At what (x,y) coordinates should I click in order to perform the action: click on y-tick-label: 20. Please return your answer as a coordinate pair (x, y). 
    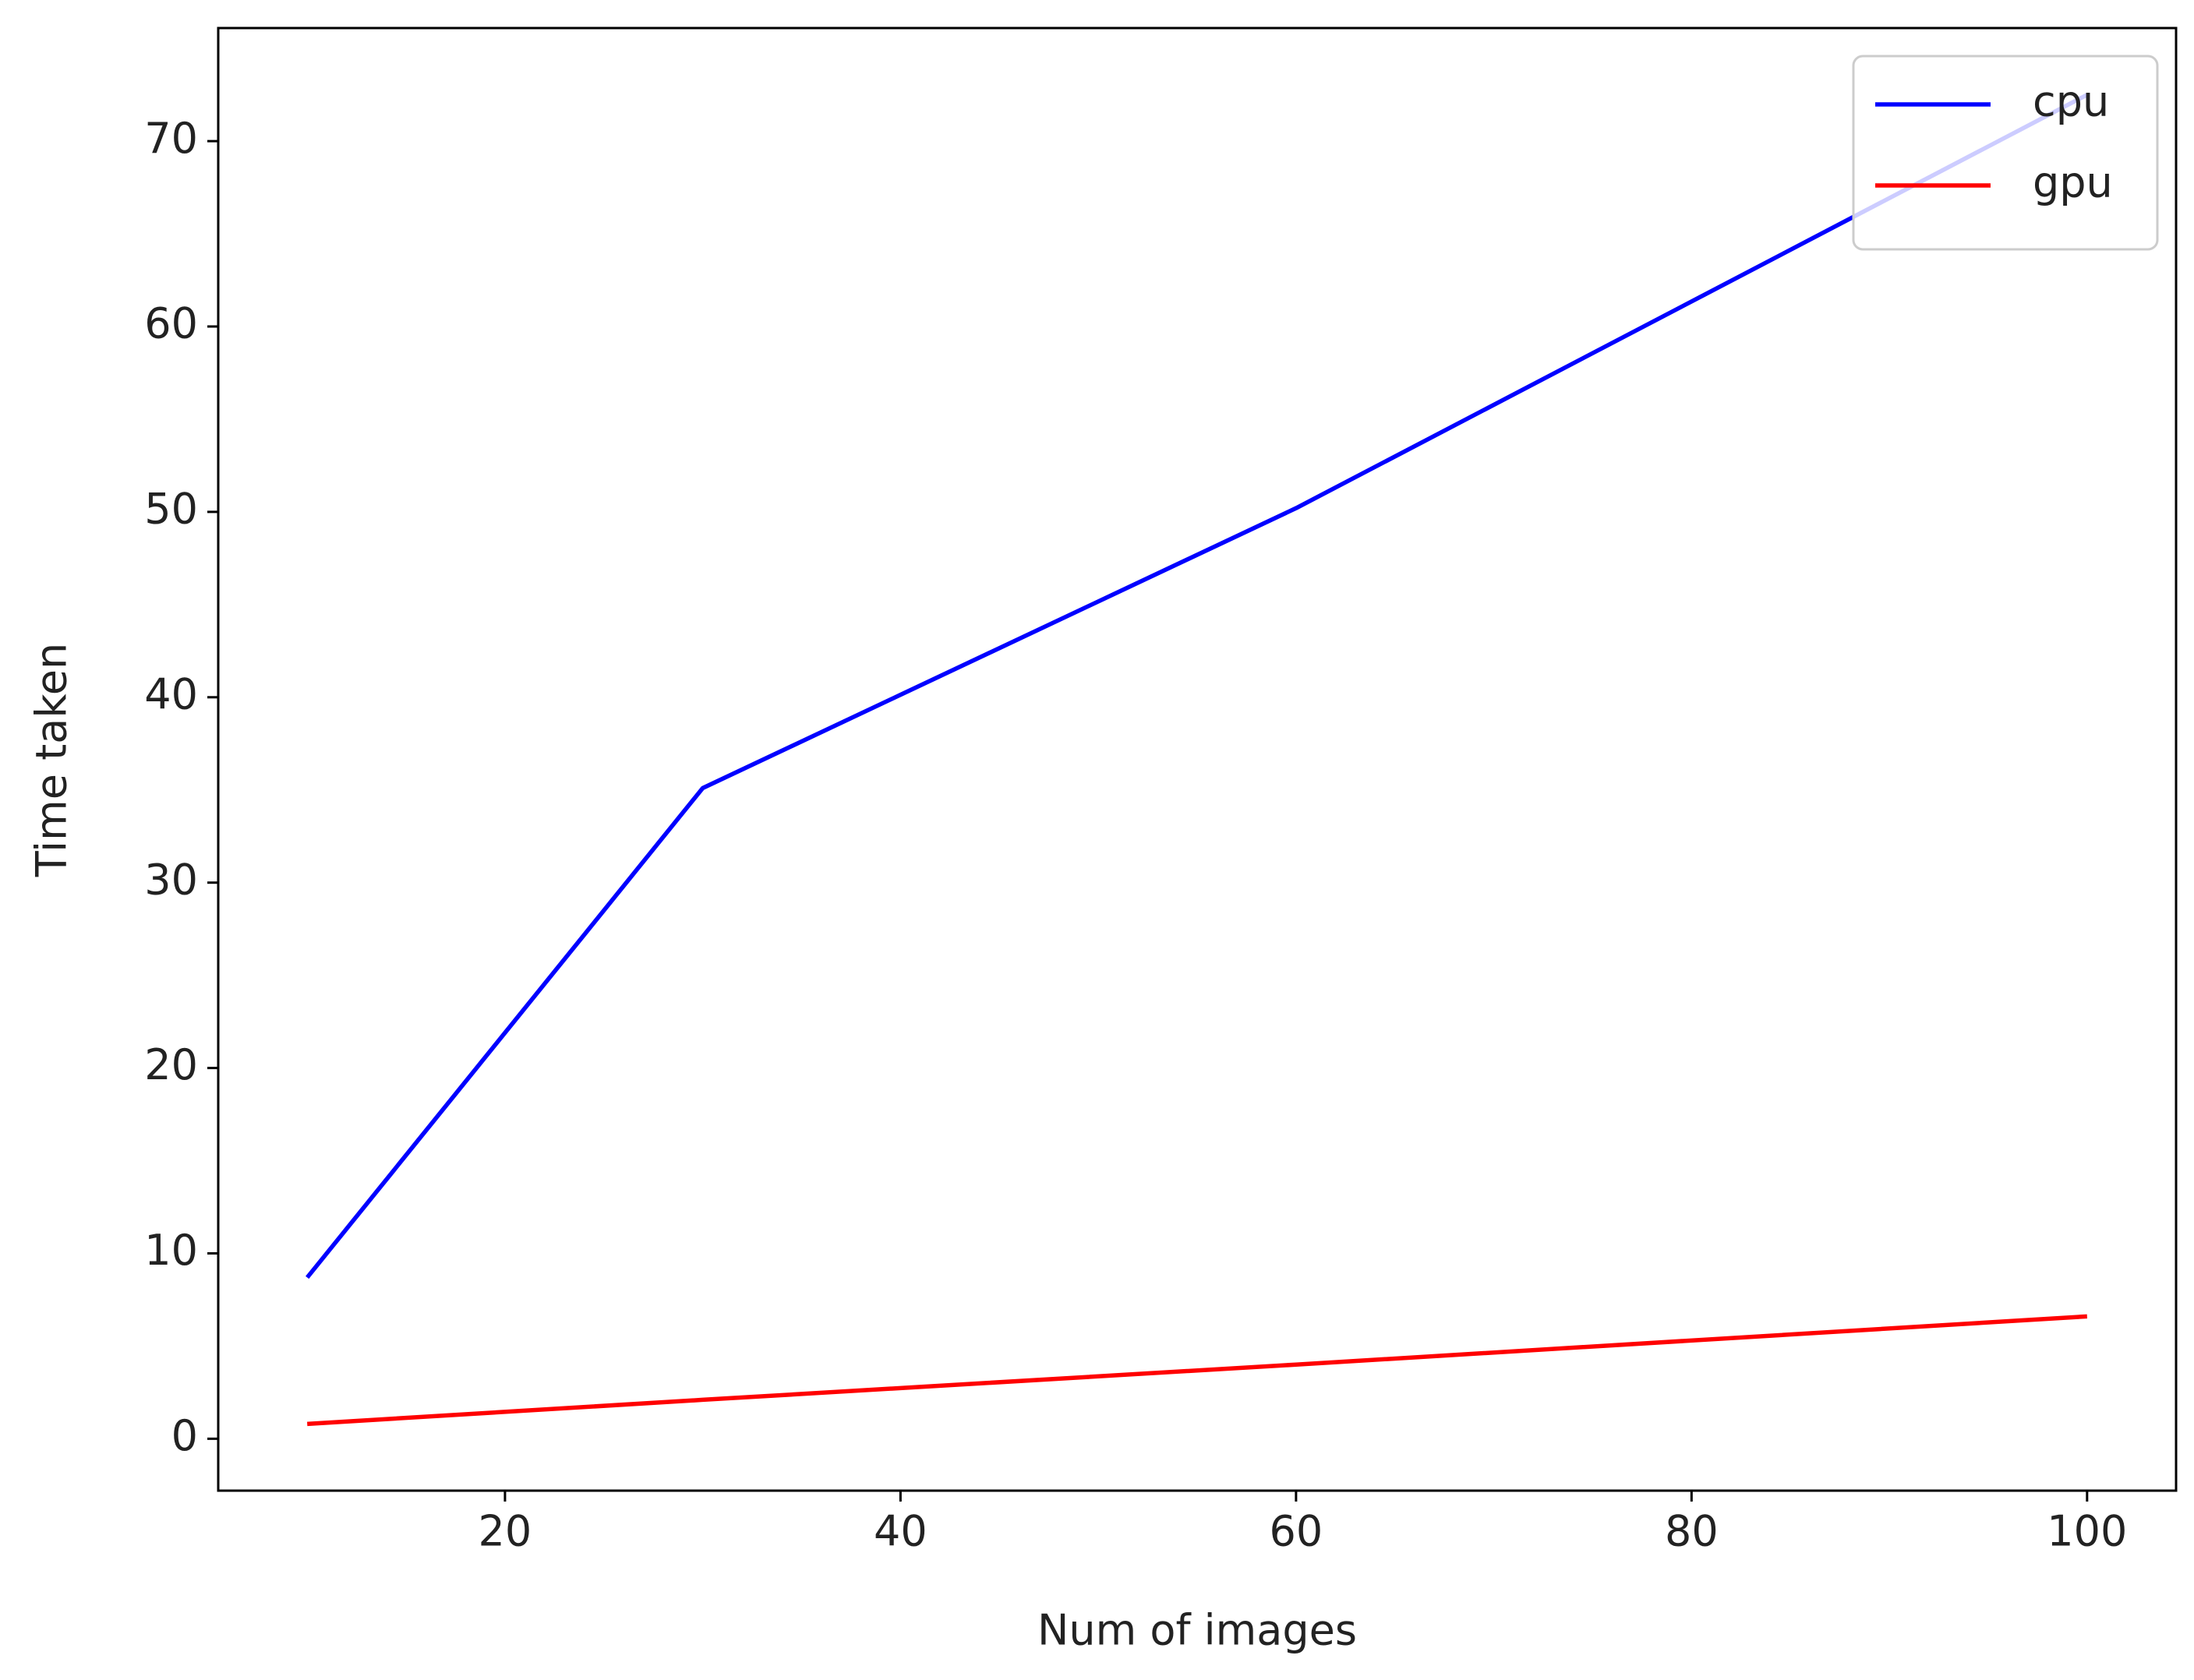
    Looking at the image, I should click on (171, 1064).